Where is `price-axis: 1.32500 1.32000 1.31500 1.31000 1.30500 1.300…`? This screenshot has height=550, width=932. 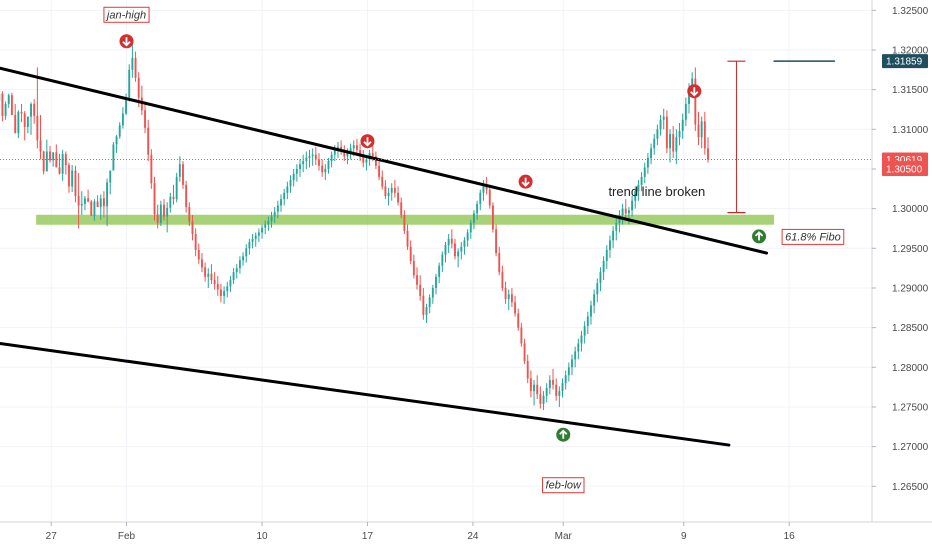 price-axis: 1.32500 1.32000 1.31500 1.31000 1.30500 1.300… is located at coordinates (901, 275).